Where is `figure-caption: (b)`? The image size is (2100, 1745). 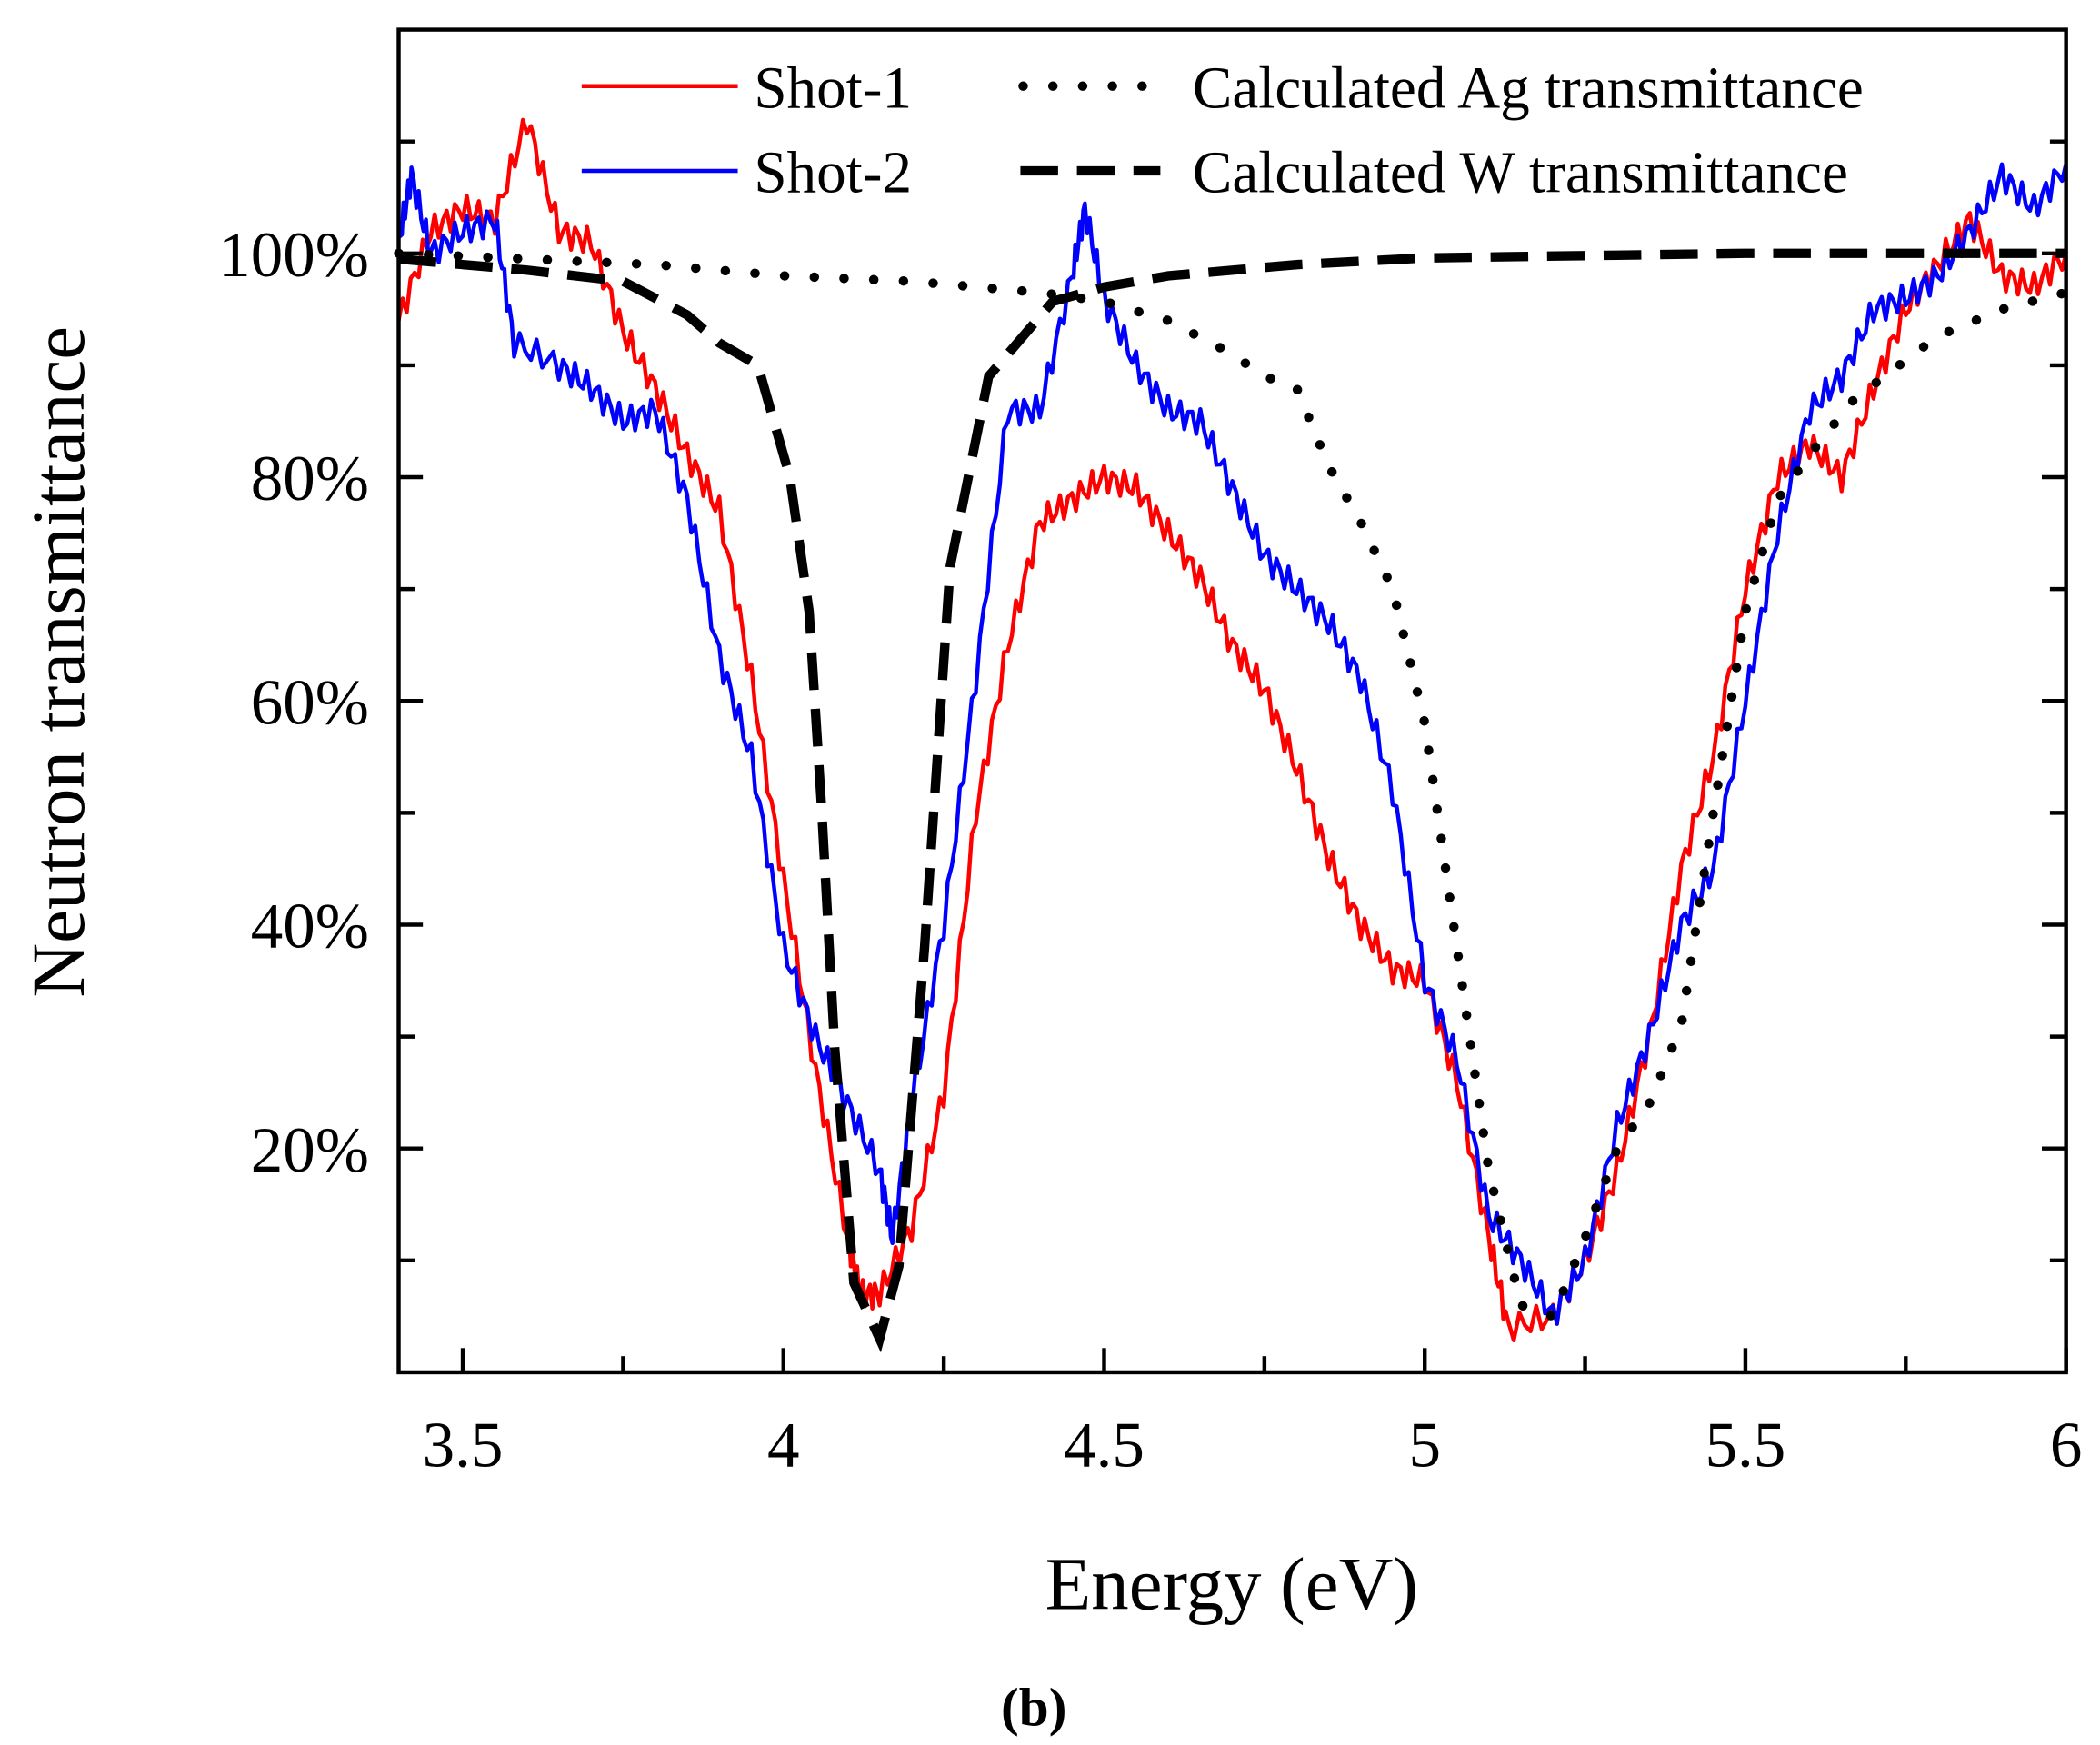
figure-caption: (b) is located at coordinates (1033, 1707).